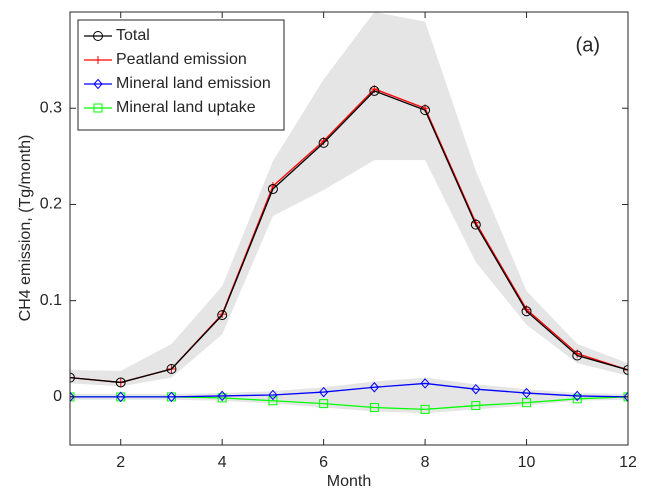 This screenshot has width=646, height=493. I want to click on y-tick-label: 0, so click(57, 396).